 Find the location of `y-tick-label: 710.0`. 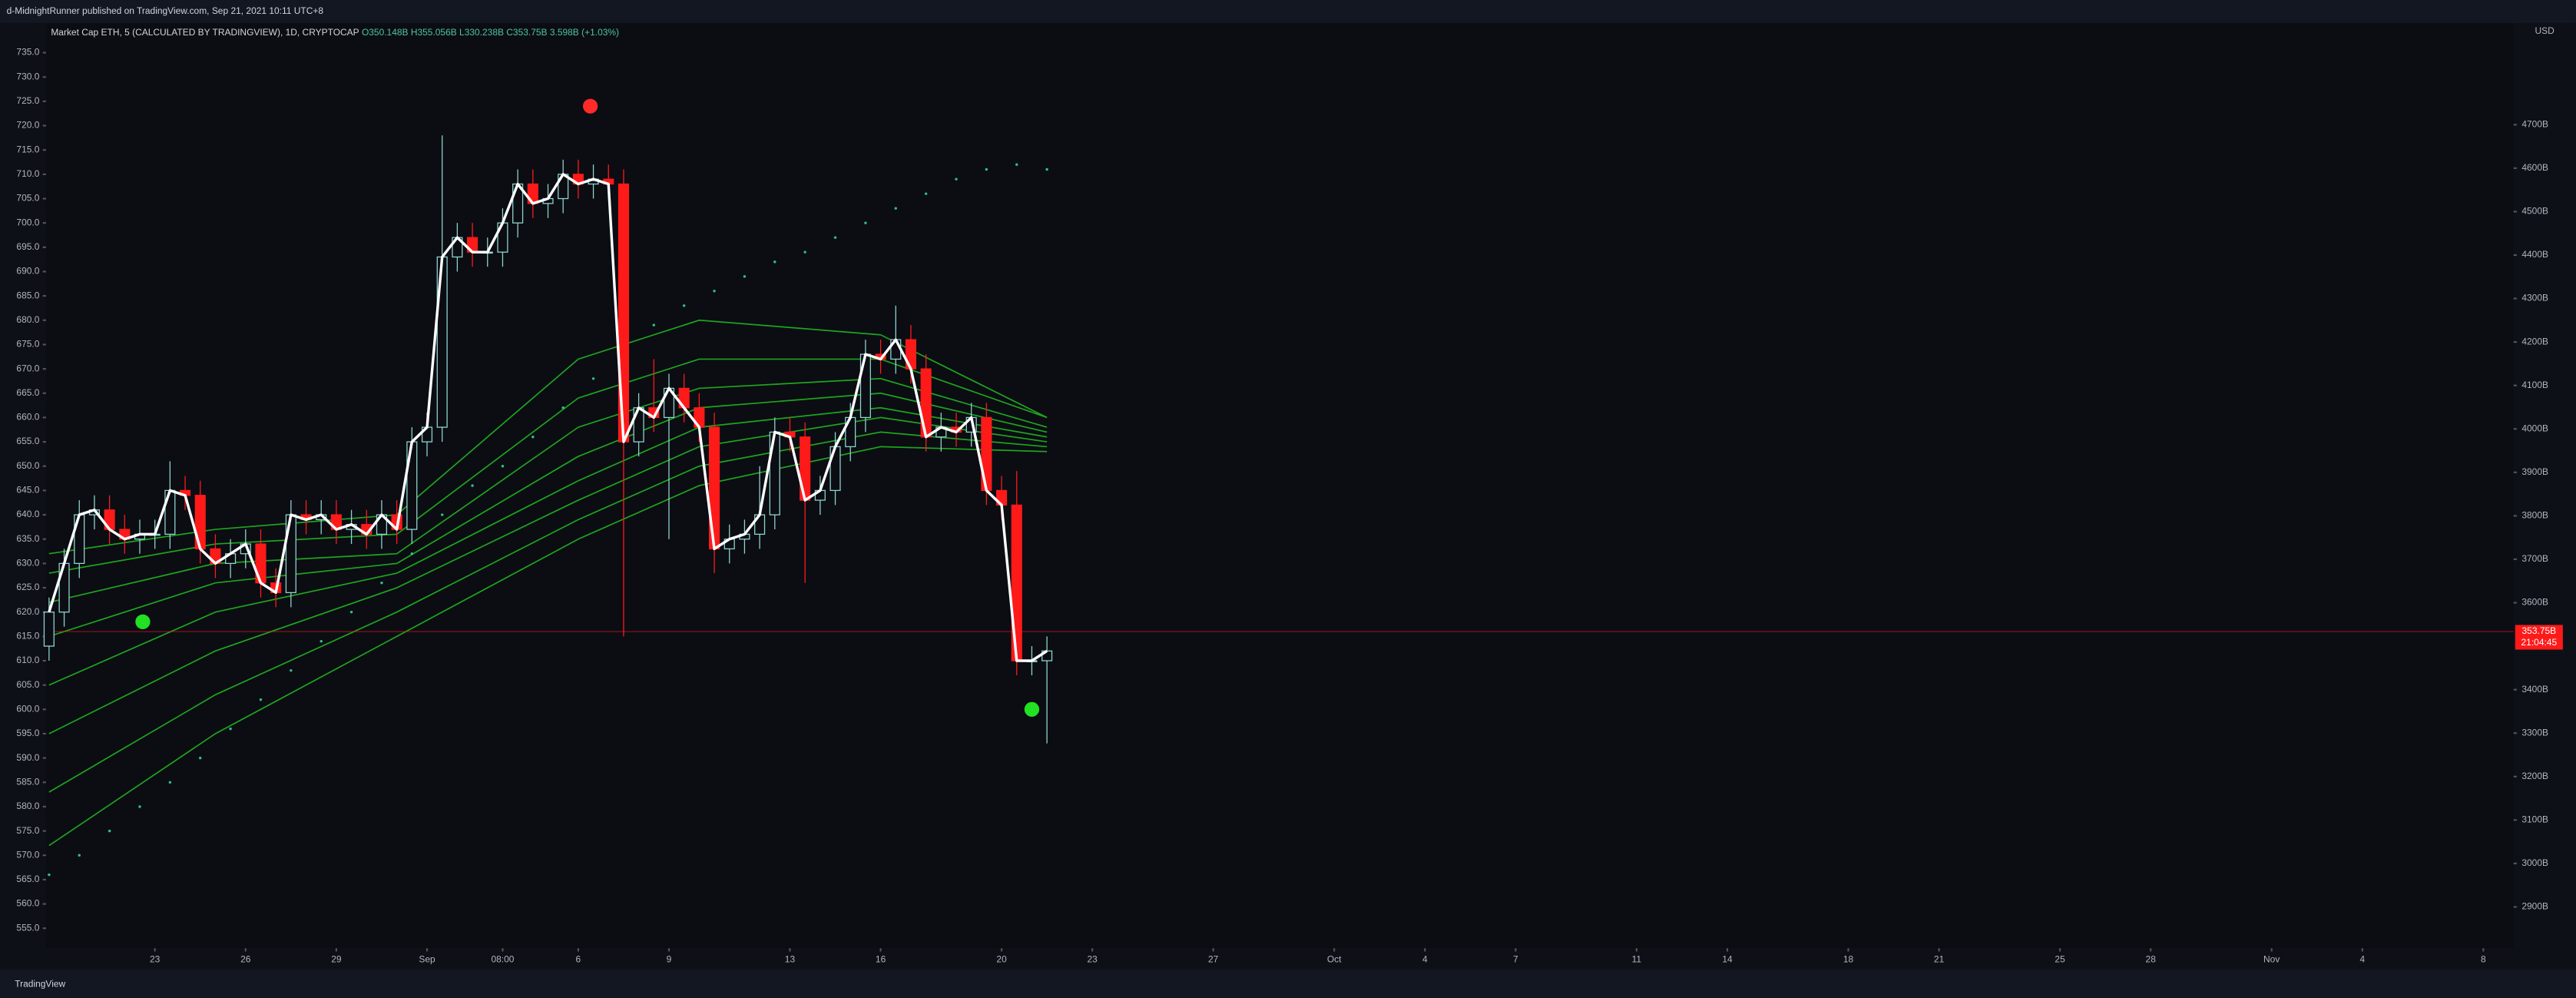

y-tick-label: 710.0 is located at coordinates (28, 173).